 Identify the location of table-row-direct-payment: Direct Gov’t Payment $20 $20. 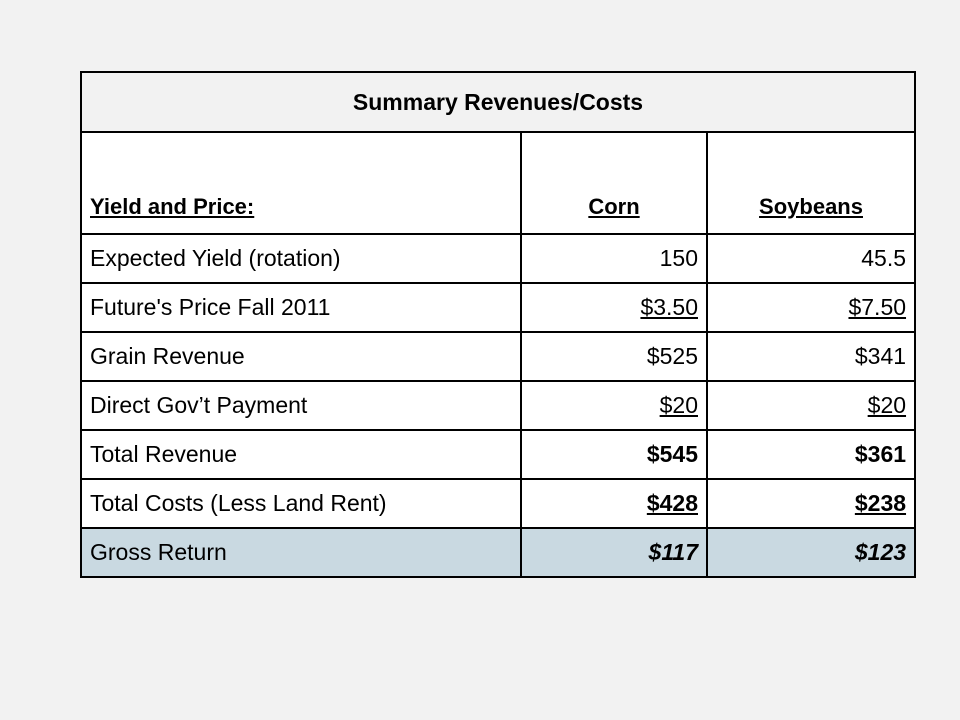
(498, 405).